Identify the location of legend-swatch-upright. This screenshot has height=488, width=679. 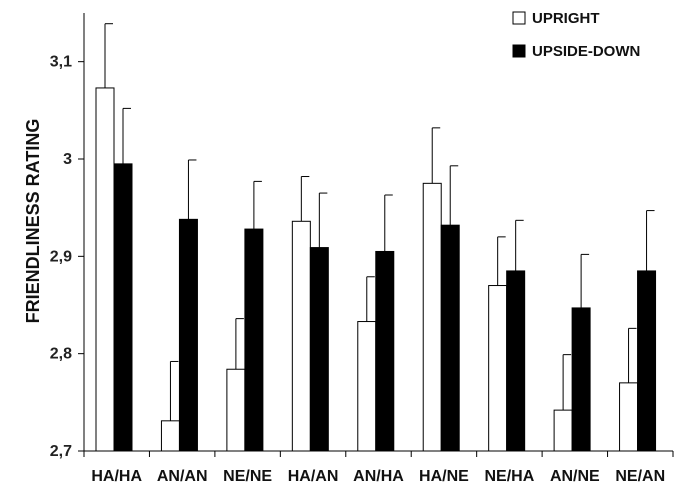
(519, 18).